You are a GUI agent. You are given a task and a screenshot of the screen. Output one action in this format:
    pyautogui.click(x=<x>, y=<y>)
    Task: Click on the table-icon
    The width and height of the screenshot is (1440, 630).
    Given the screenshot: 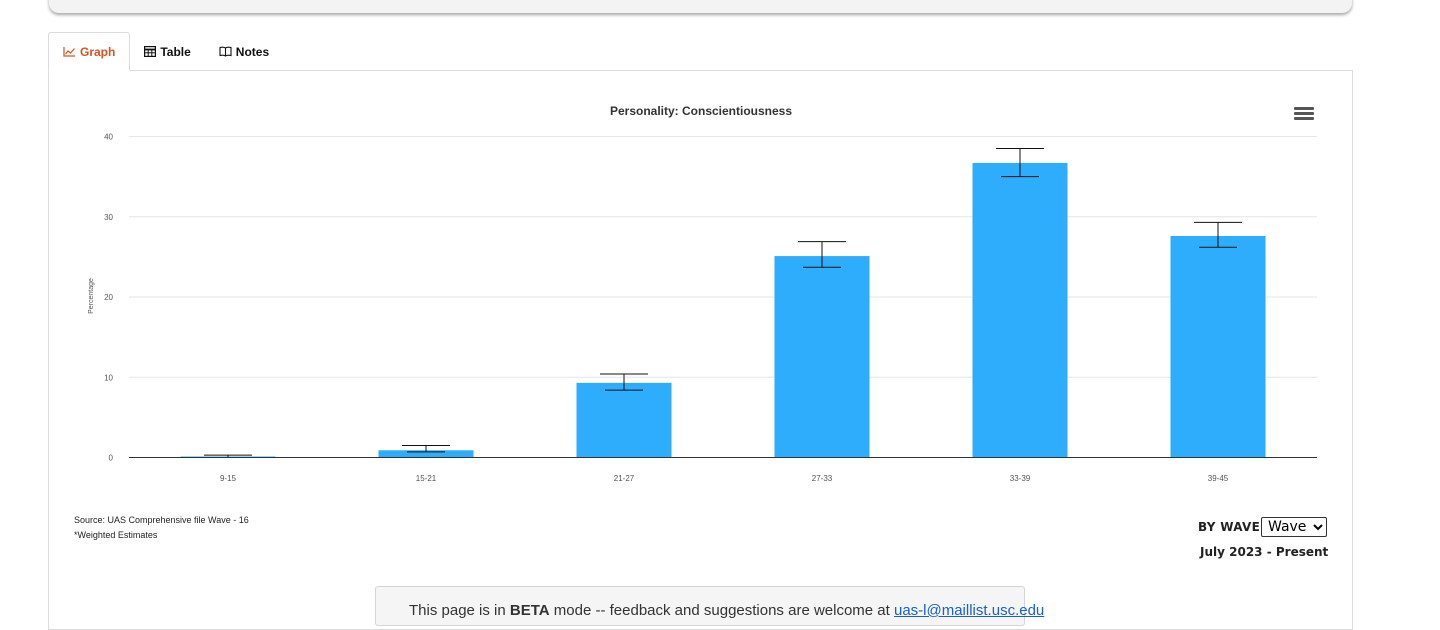 What is the action you would take?
    pyautogui.click(x=150, y=51)
    